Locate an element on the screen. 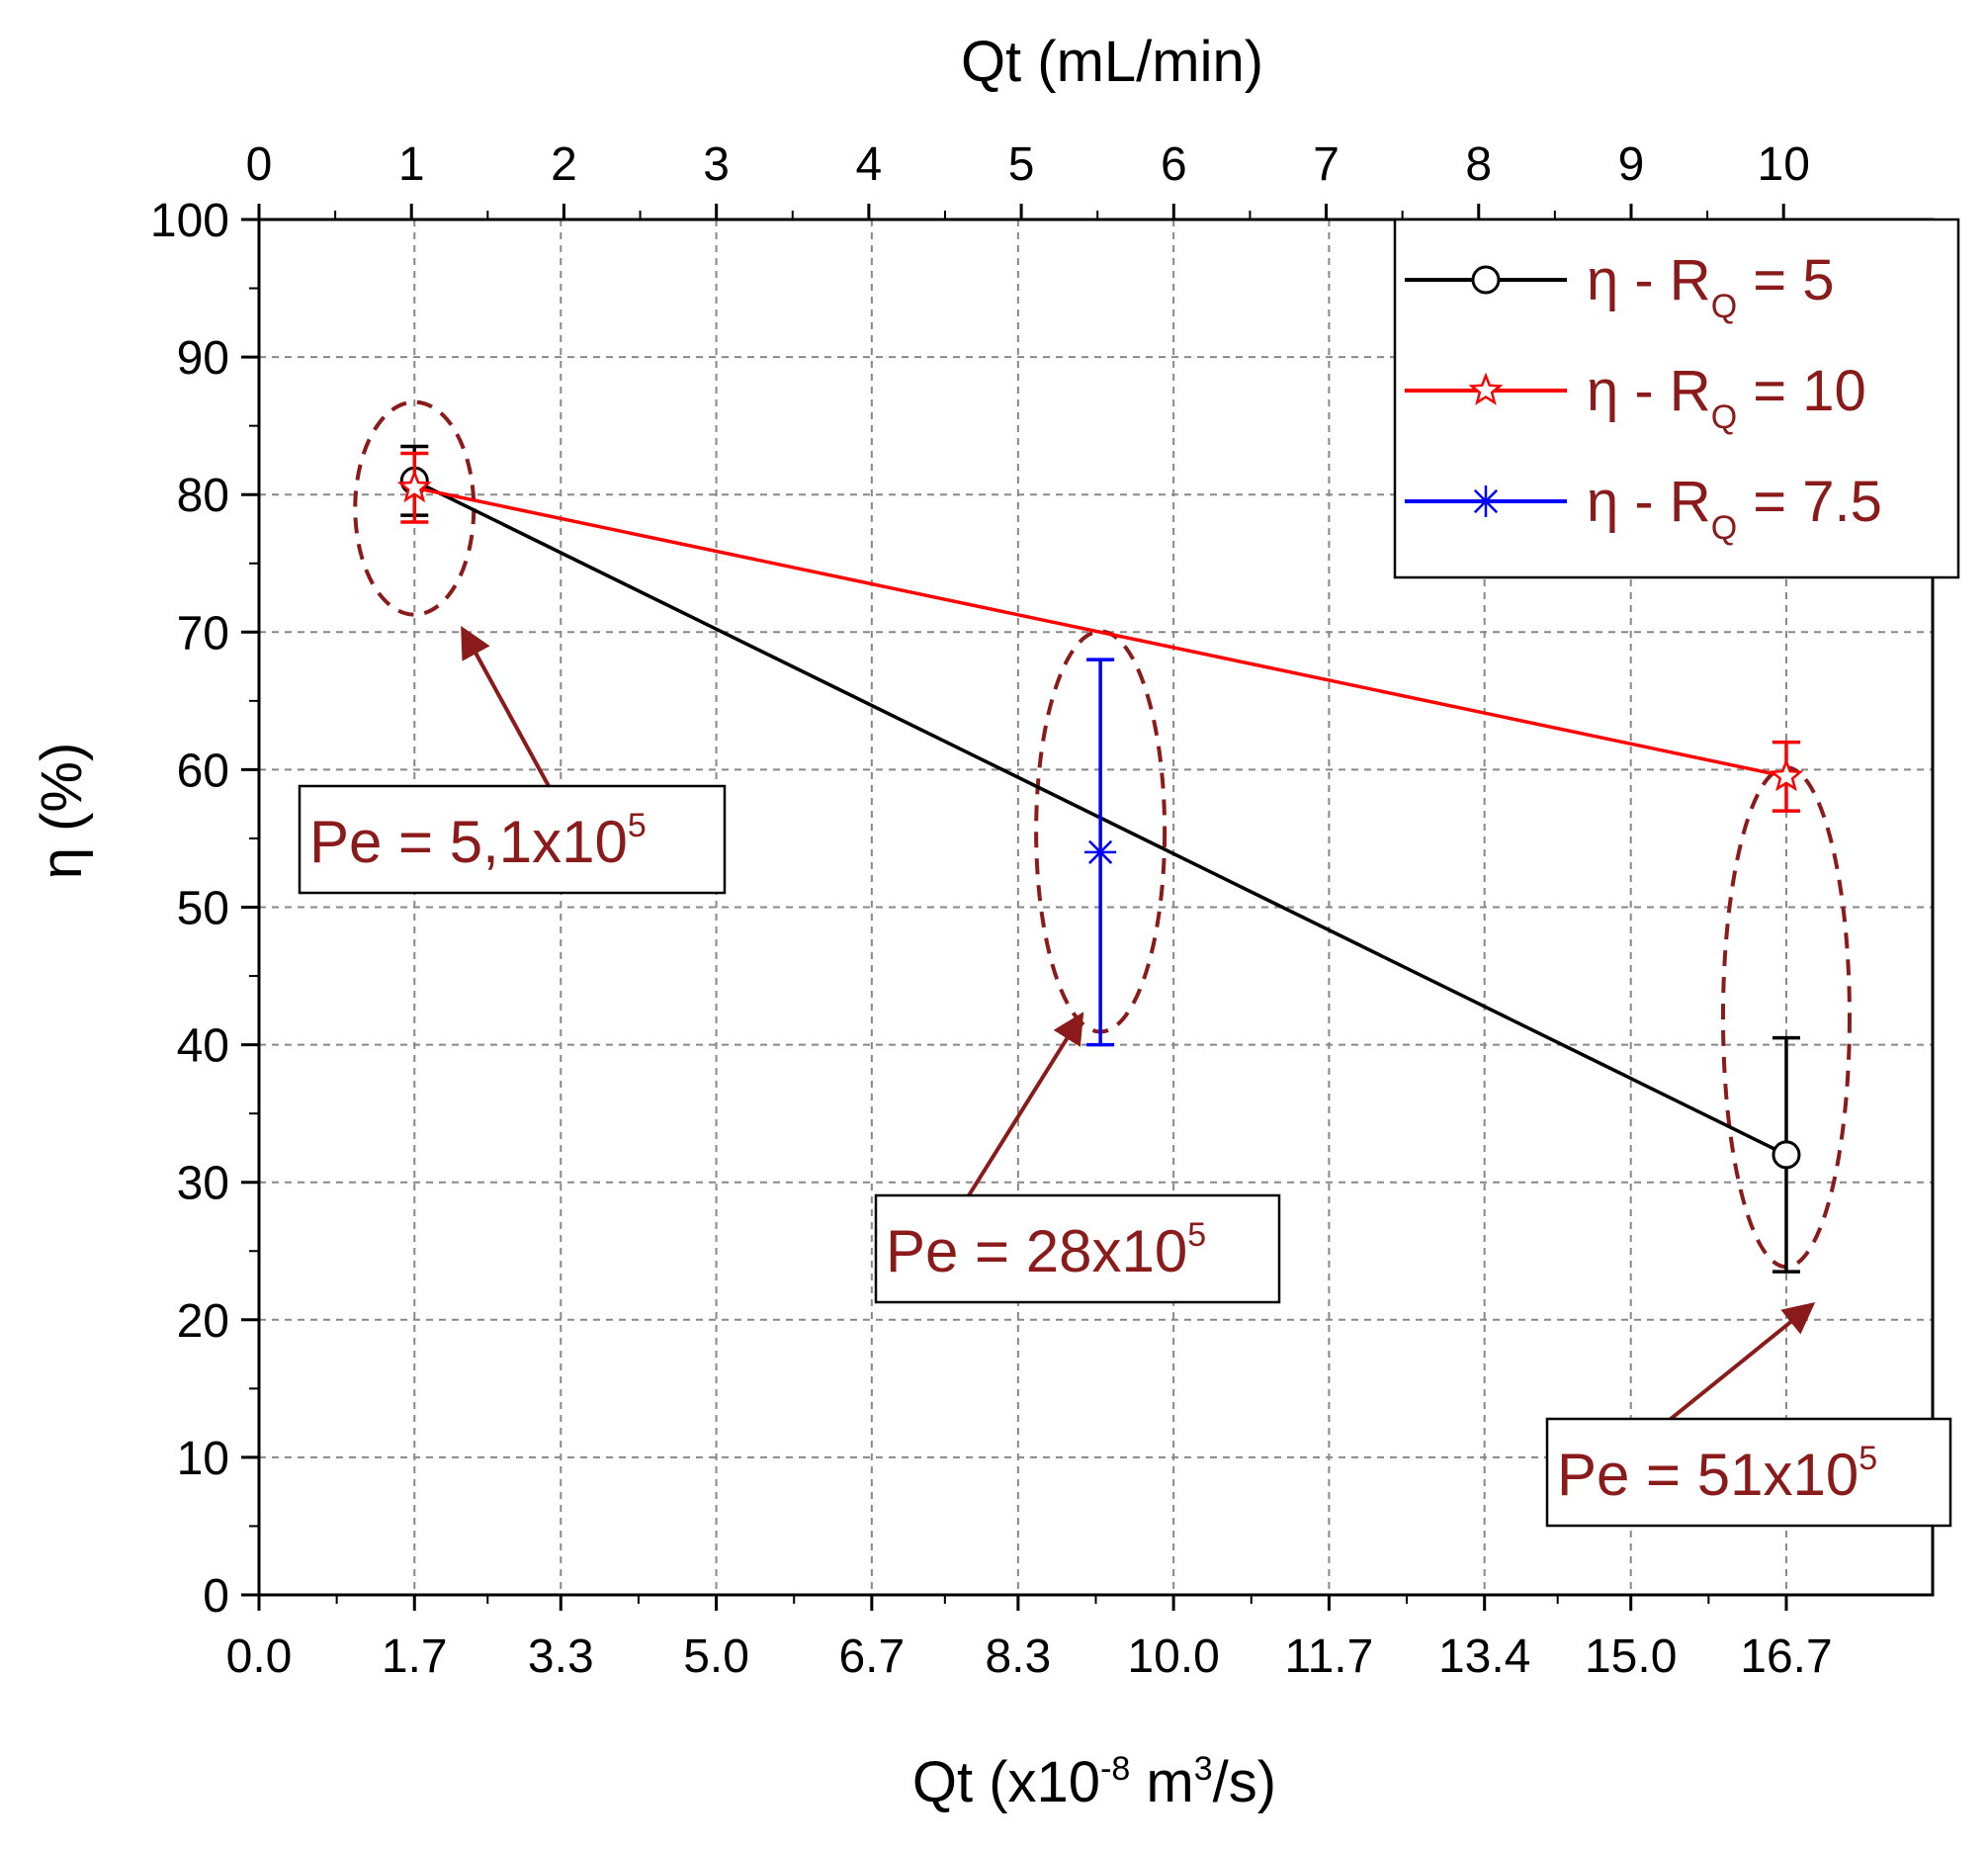 This screenshot has height=1849, width=1988. y-axis-title: η (%) is located at coordinates (62, 811).